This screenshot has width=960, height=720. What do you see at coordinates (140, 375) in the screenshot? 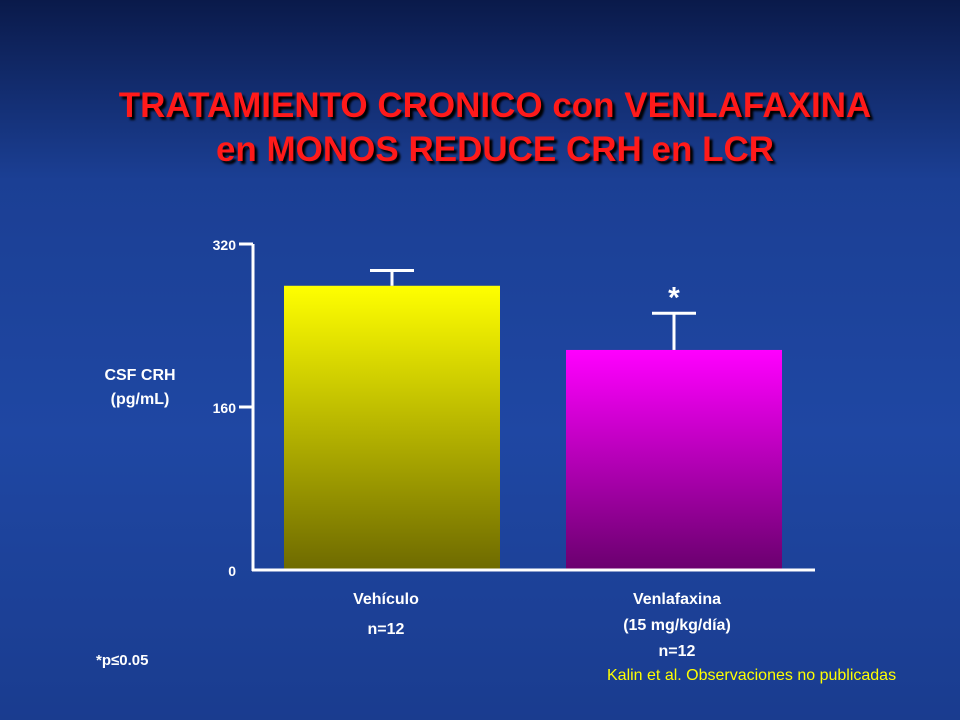
I see `y-axis-label-line-1: CSF CRH` at bounding box center [140, 375].